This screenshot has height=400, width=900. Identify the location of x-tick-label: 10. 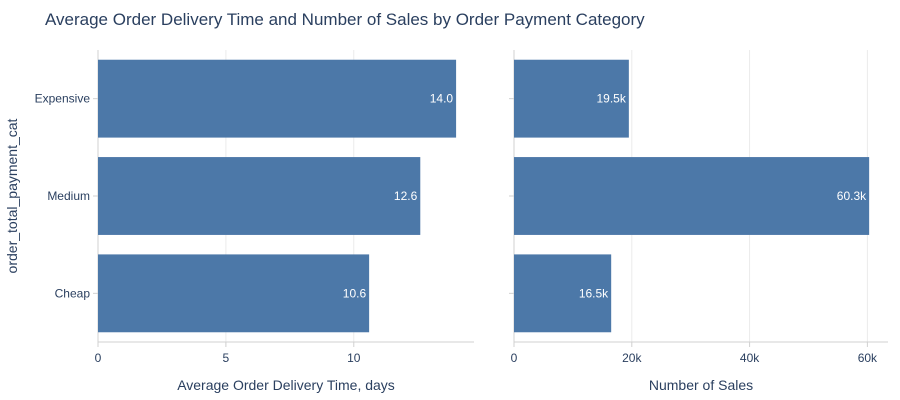
(354, 358).